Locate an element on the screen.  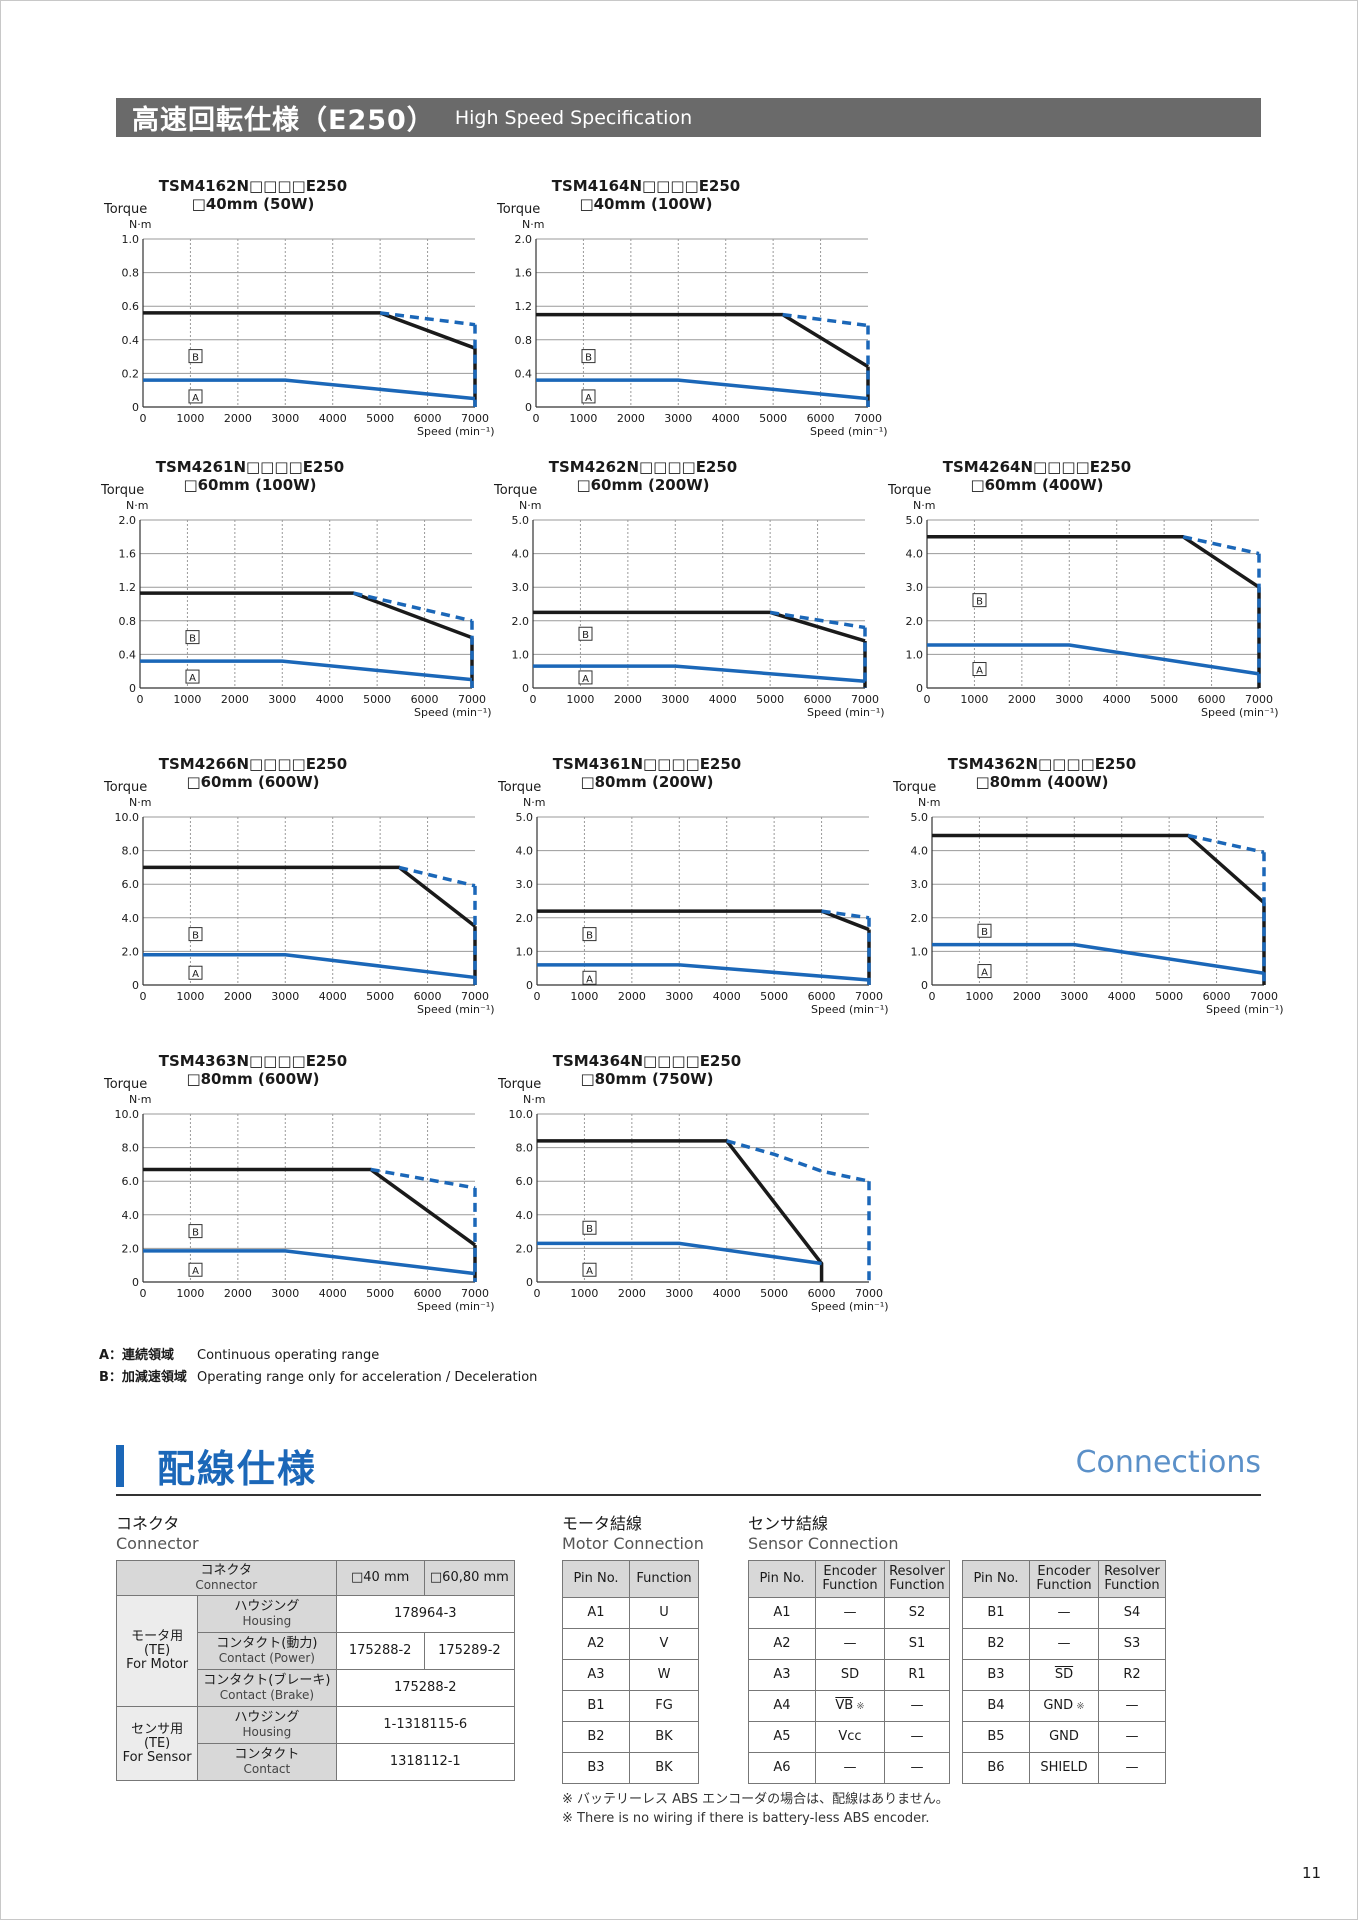
connector-row: コンタクト Contact 1318112-1 is located at coordinates (316, 1762).